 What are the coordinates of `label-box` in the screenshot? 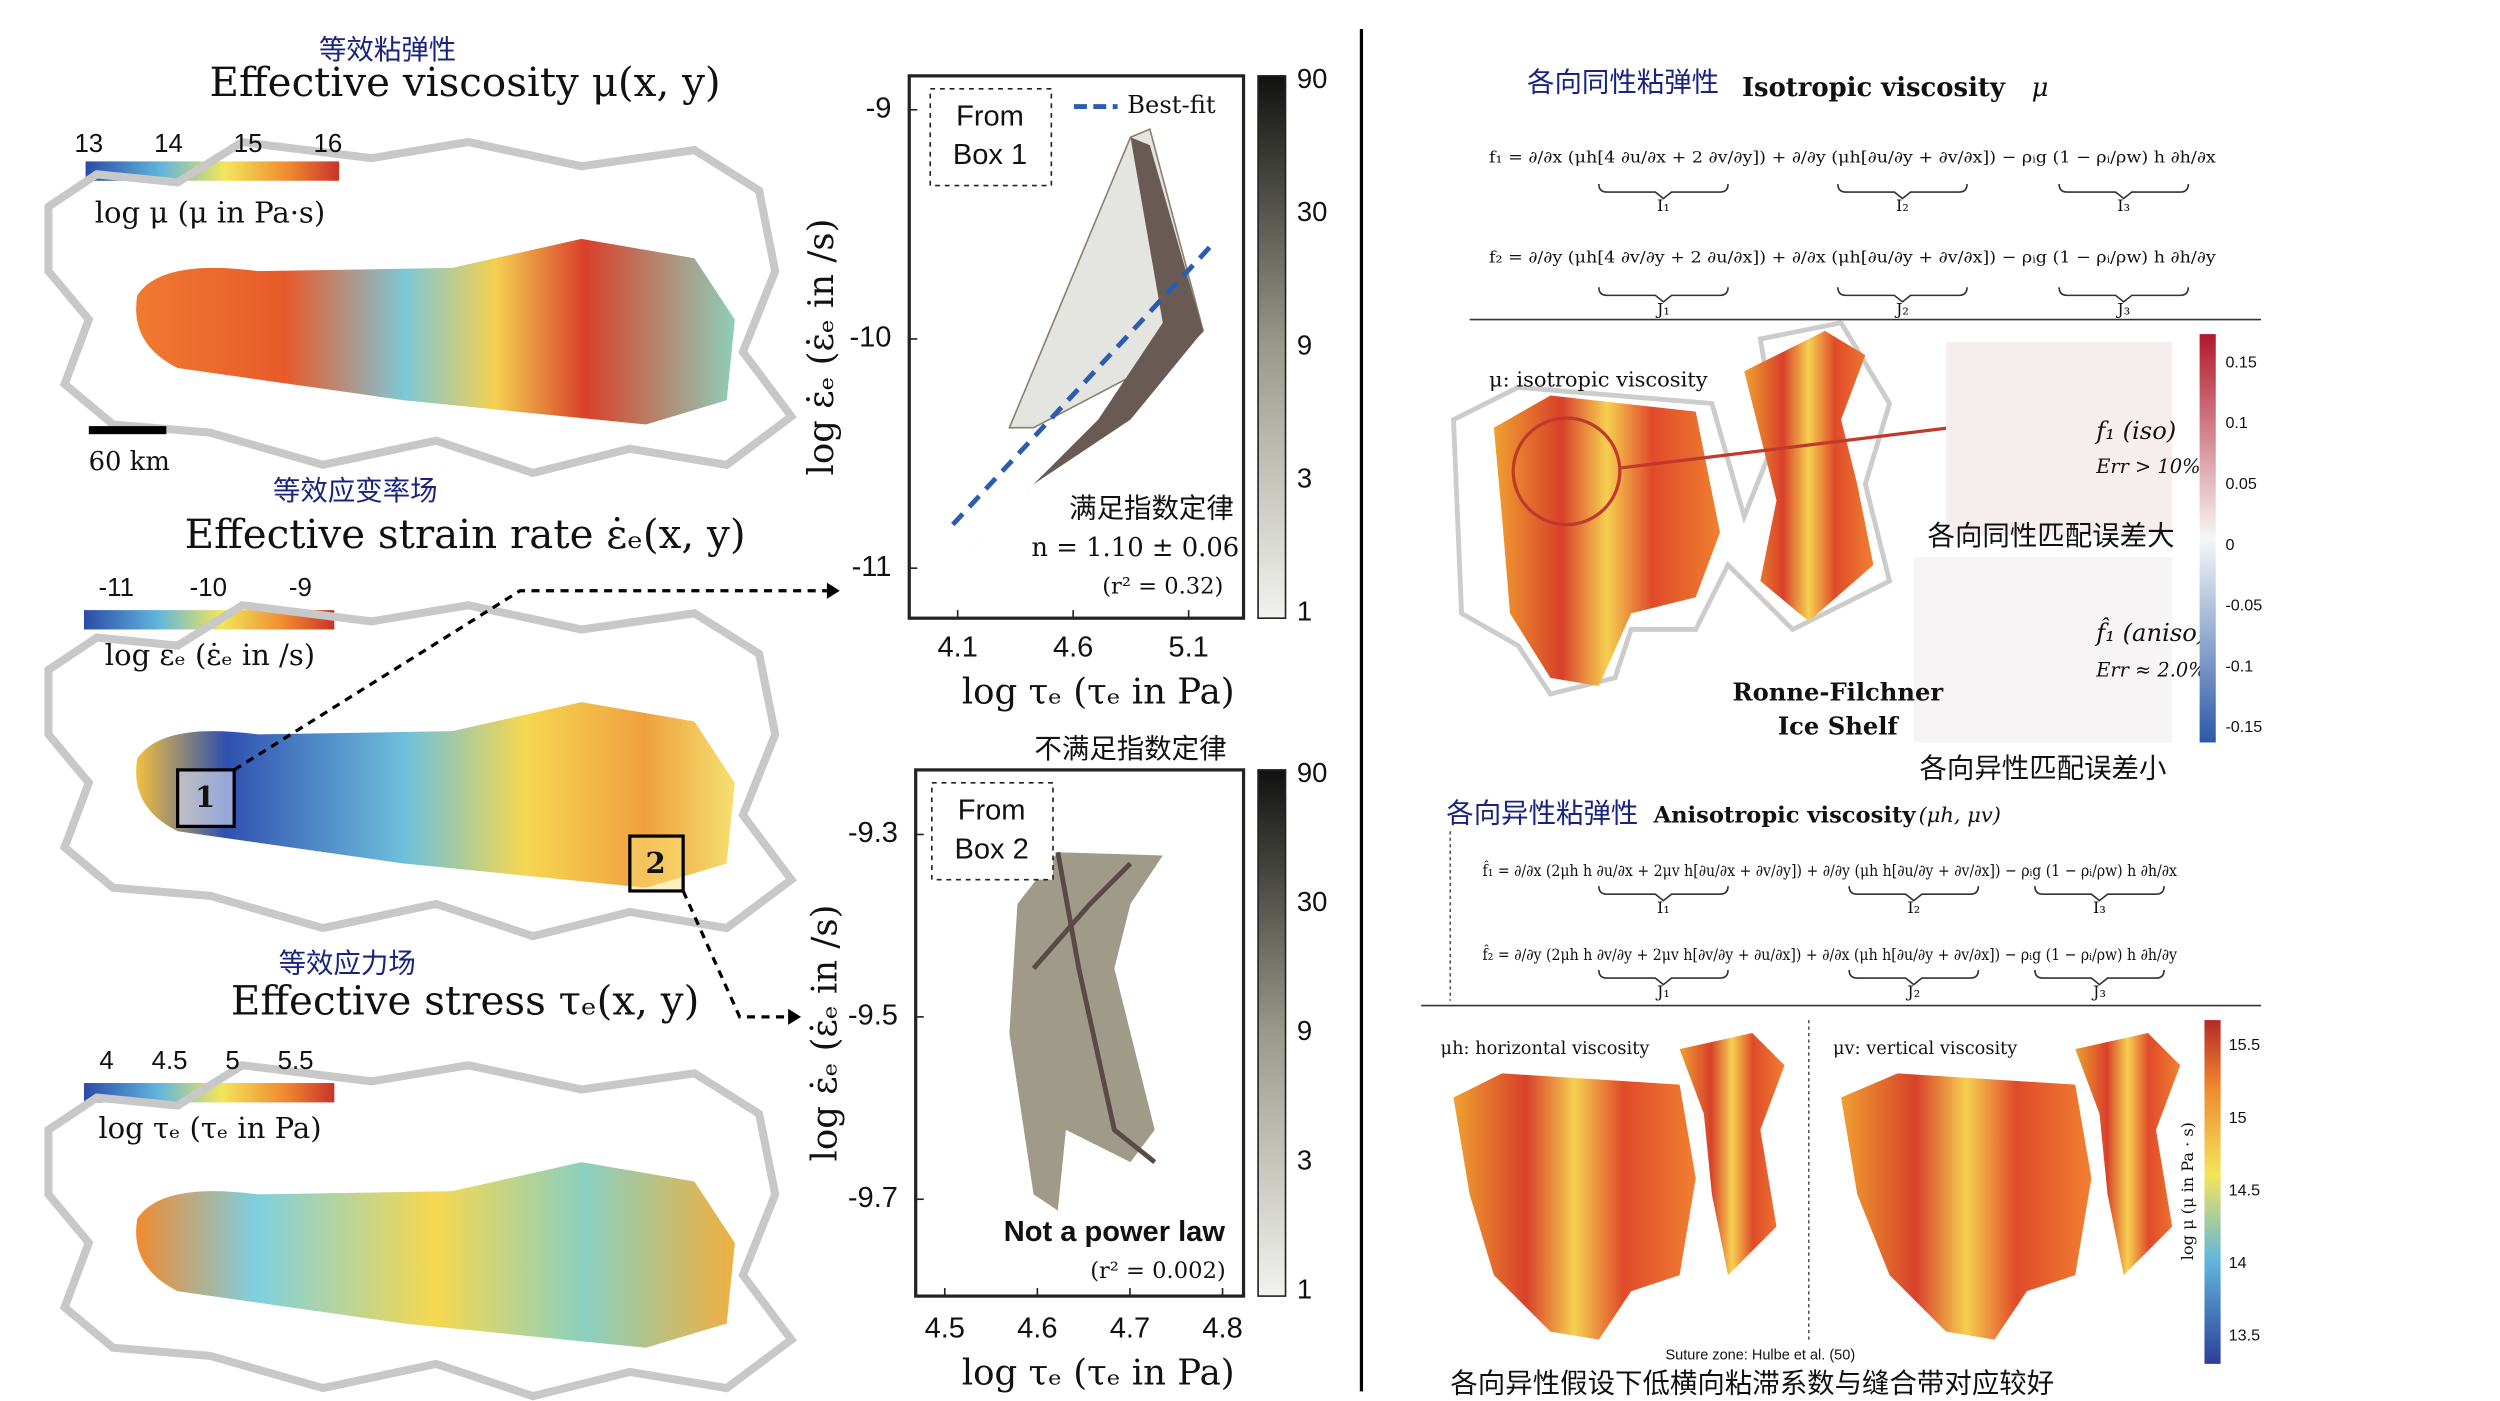 It's located at (991, 137).